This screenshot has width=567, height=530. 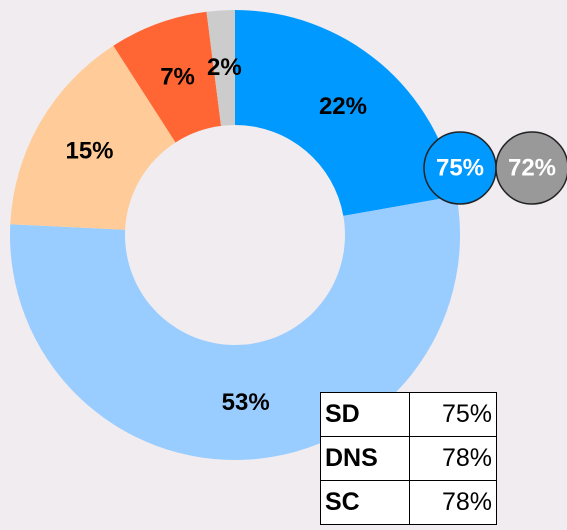 What do you see at coordinates (343, 106) in the screenshot?
I see `slice-label: 22%` at bounding box center [343, 106].